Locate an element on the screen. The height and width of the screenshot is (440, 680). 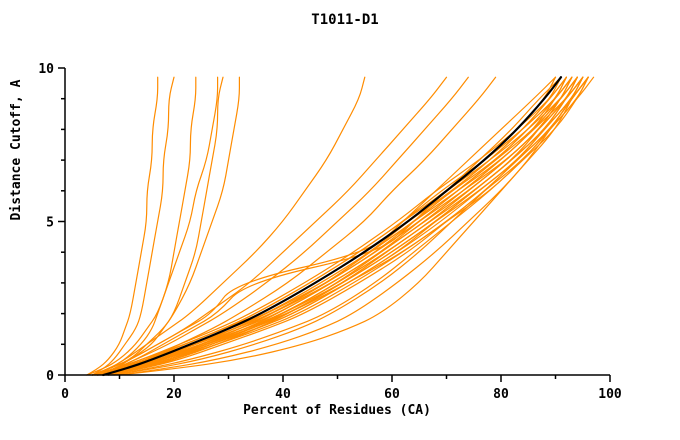
x-tick-label: 20 is located at coordinates (174, 394).